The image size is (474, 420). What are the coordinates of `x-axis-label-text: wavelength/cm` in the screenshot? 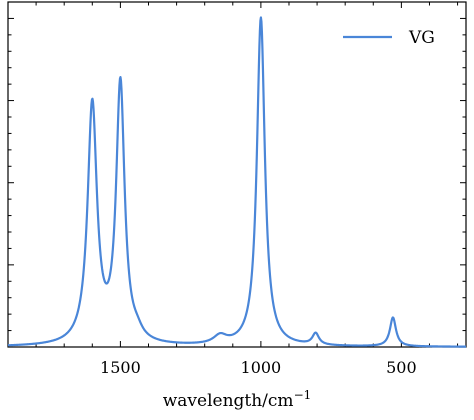 It's located at (228, 401).